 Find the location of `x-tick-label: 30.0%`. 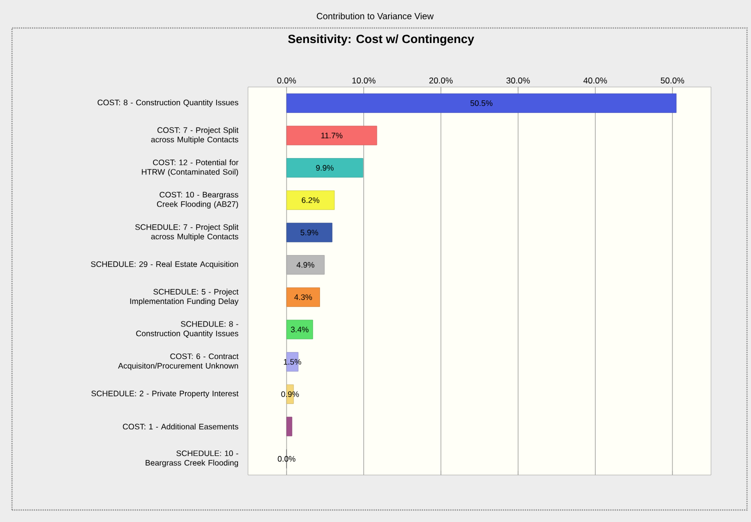

x-tick-label: 30.0% is located at coordinates (518, 80).